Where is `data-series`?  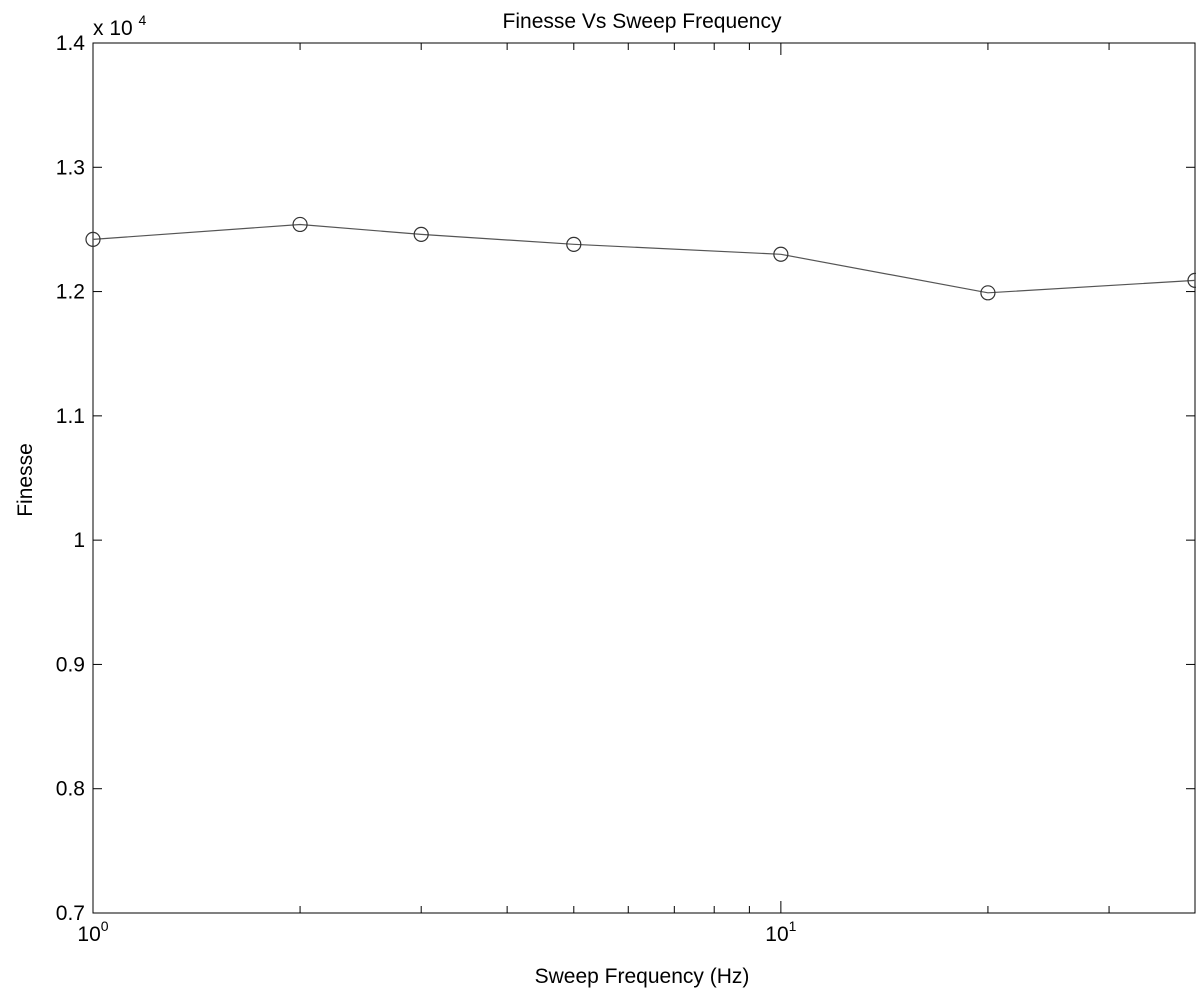 data-series is located at coordinates (640, 258).